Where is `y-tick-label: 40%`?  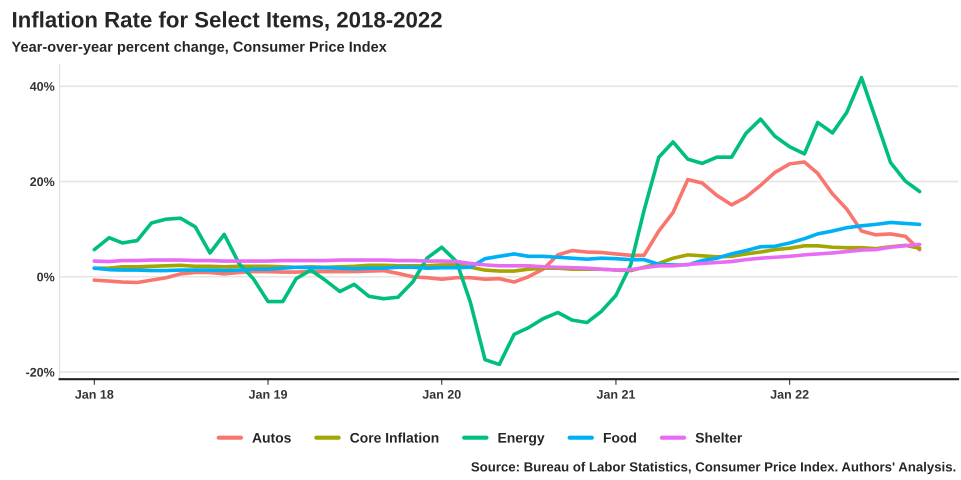 y-tick-label: 40% is located at coordinates (42, 86).